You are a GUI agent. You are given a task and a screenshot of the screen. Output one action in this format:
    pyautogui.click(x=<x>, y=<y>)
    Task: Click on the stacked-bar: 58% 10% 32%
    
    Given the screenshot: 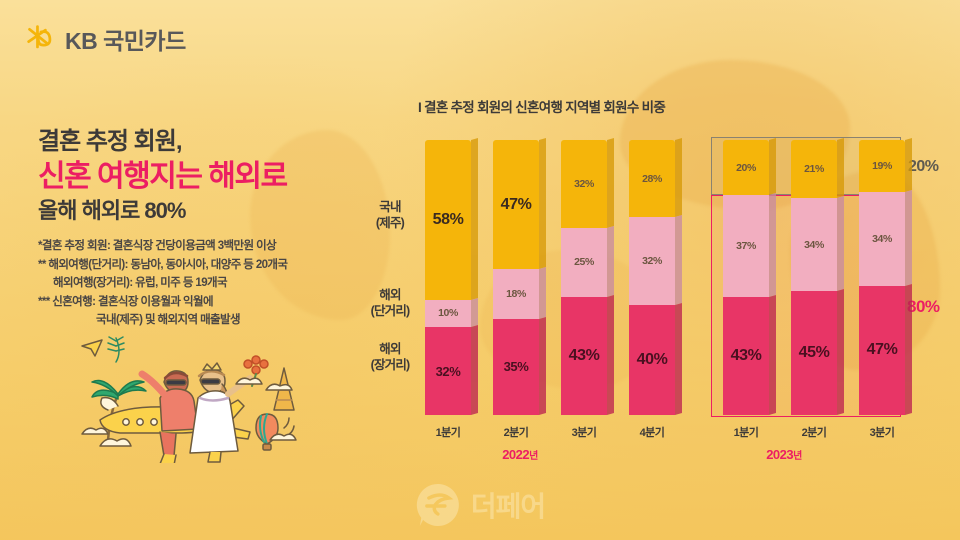 What is the action you would take?
    pyautogui.click(x=451, y=276)
    